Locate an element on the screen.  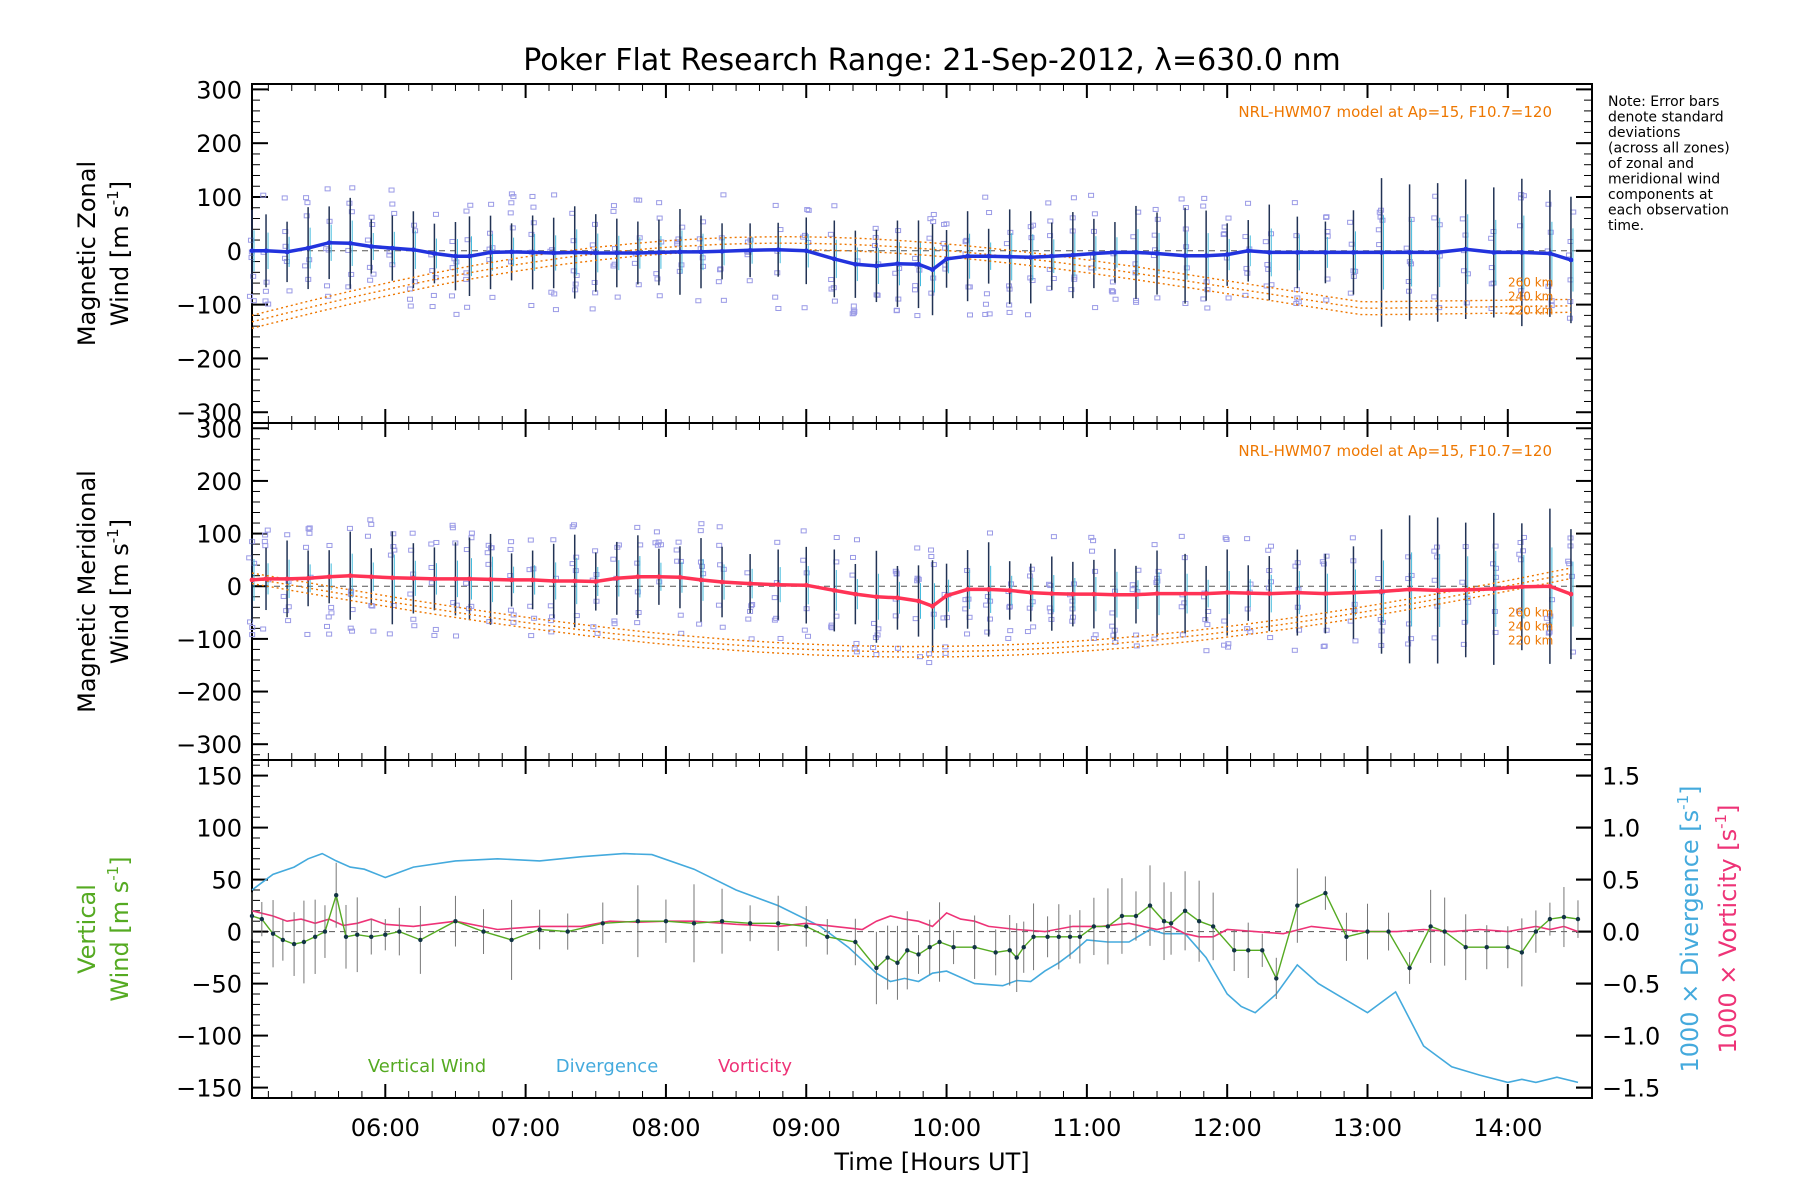
x-tick-label: 09:00 is located at coordinates (806, 1128).